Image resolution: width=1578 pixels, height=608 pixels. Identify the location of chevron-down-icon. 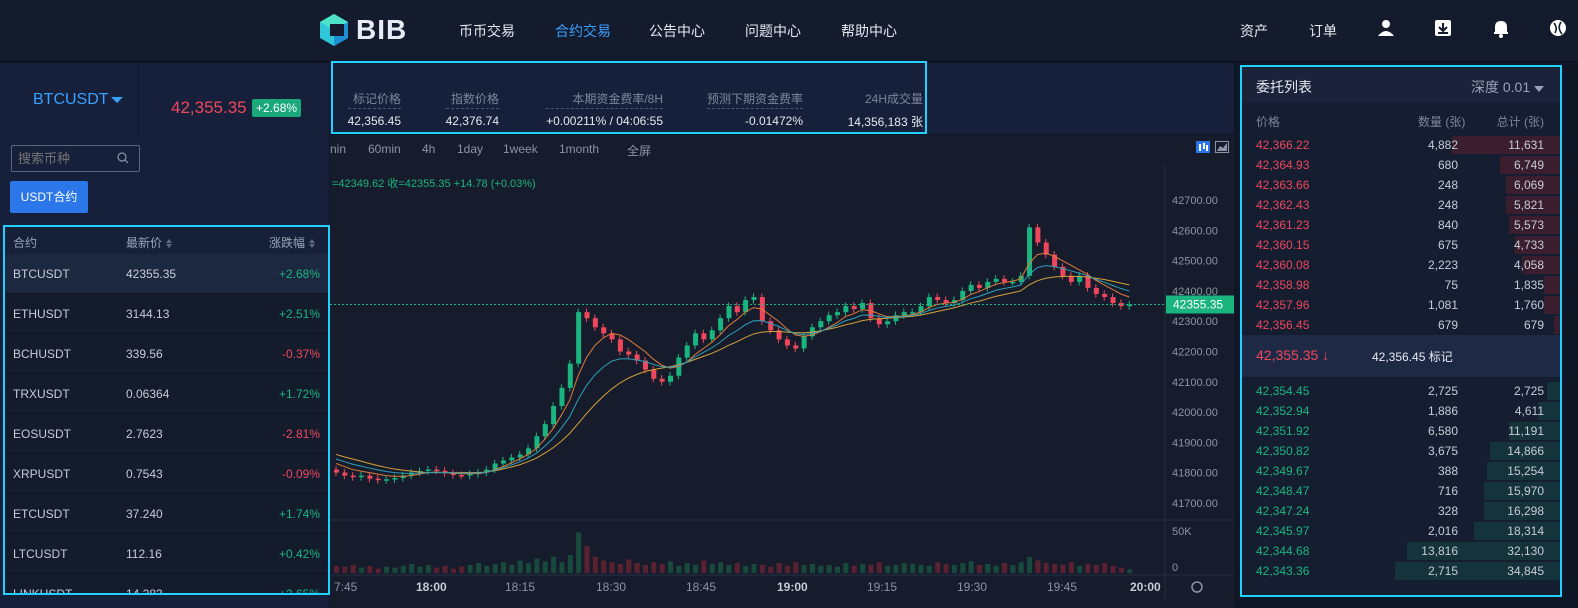
(117, 100).